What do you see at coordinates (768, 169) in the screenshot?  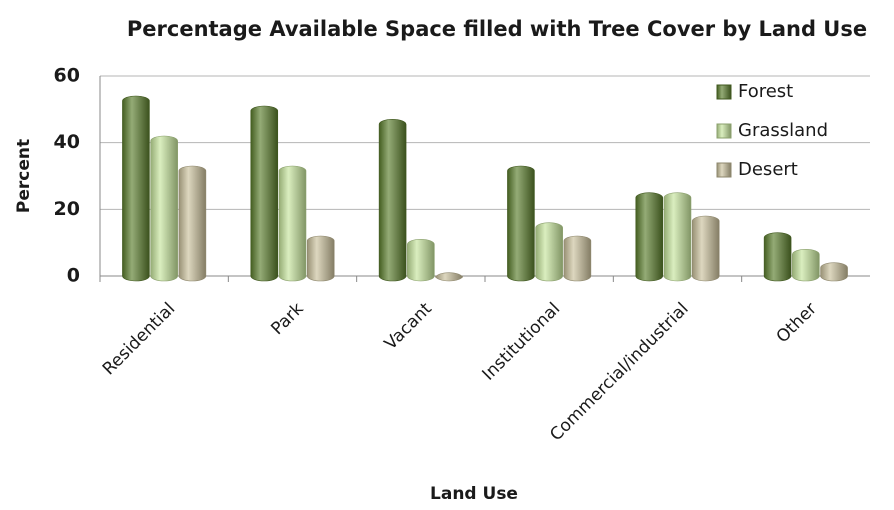 I see `legend-label: Desert` at bounding box center [768, 169].